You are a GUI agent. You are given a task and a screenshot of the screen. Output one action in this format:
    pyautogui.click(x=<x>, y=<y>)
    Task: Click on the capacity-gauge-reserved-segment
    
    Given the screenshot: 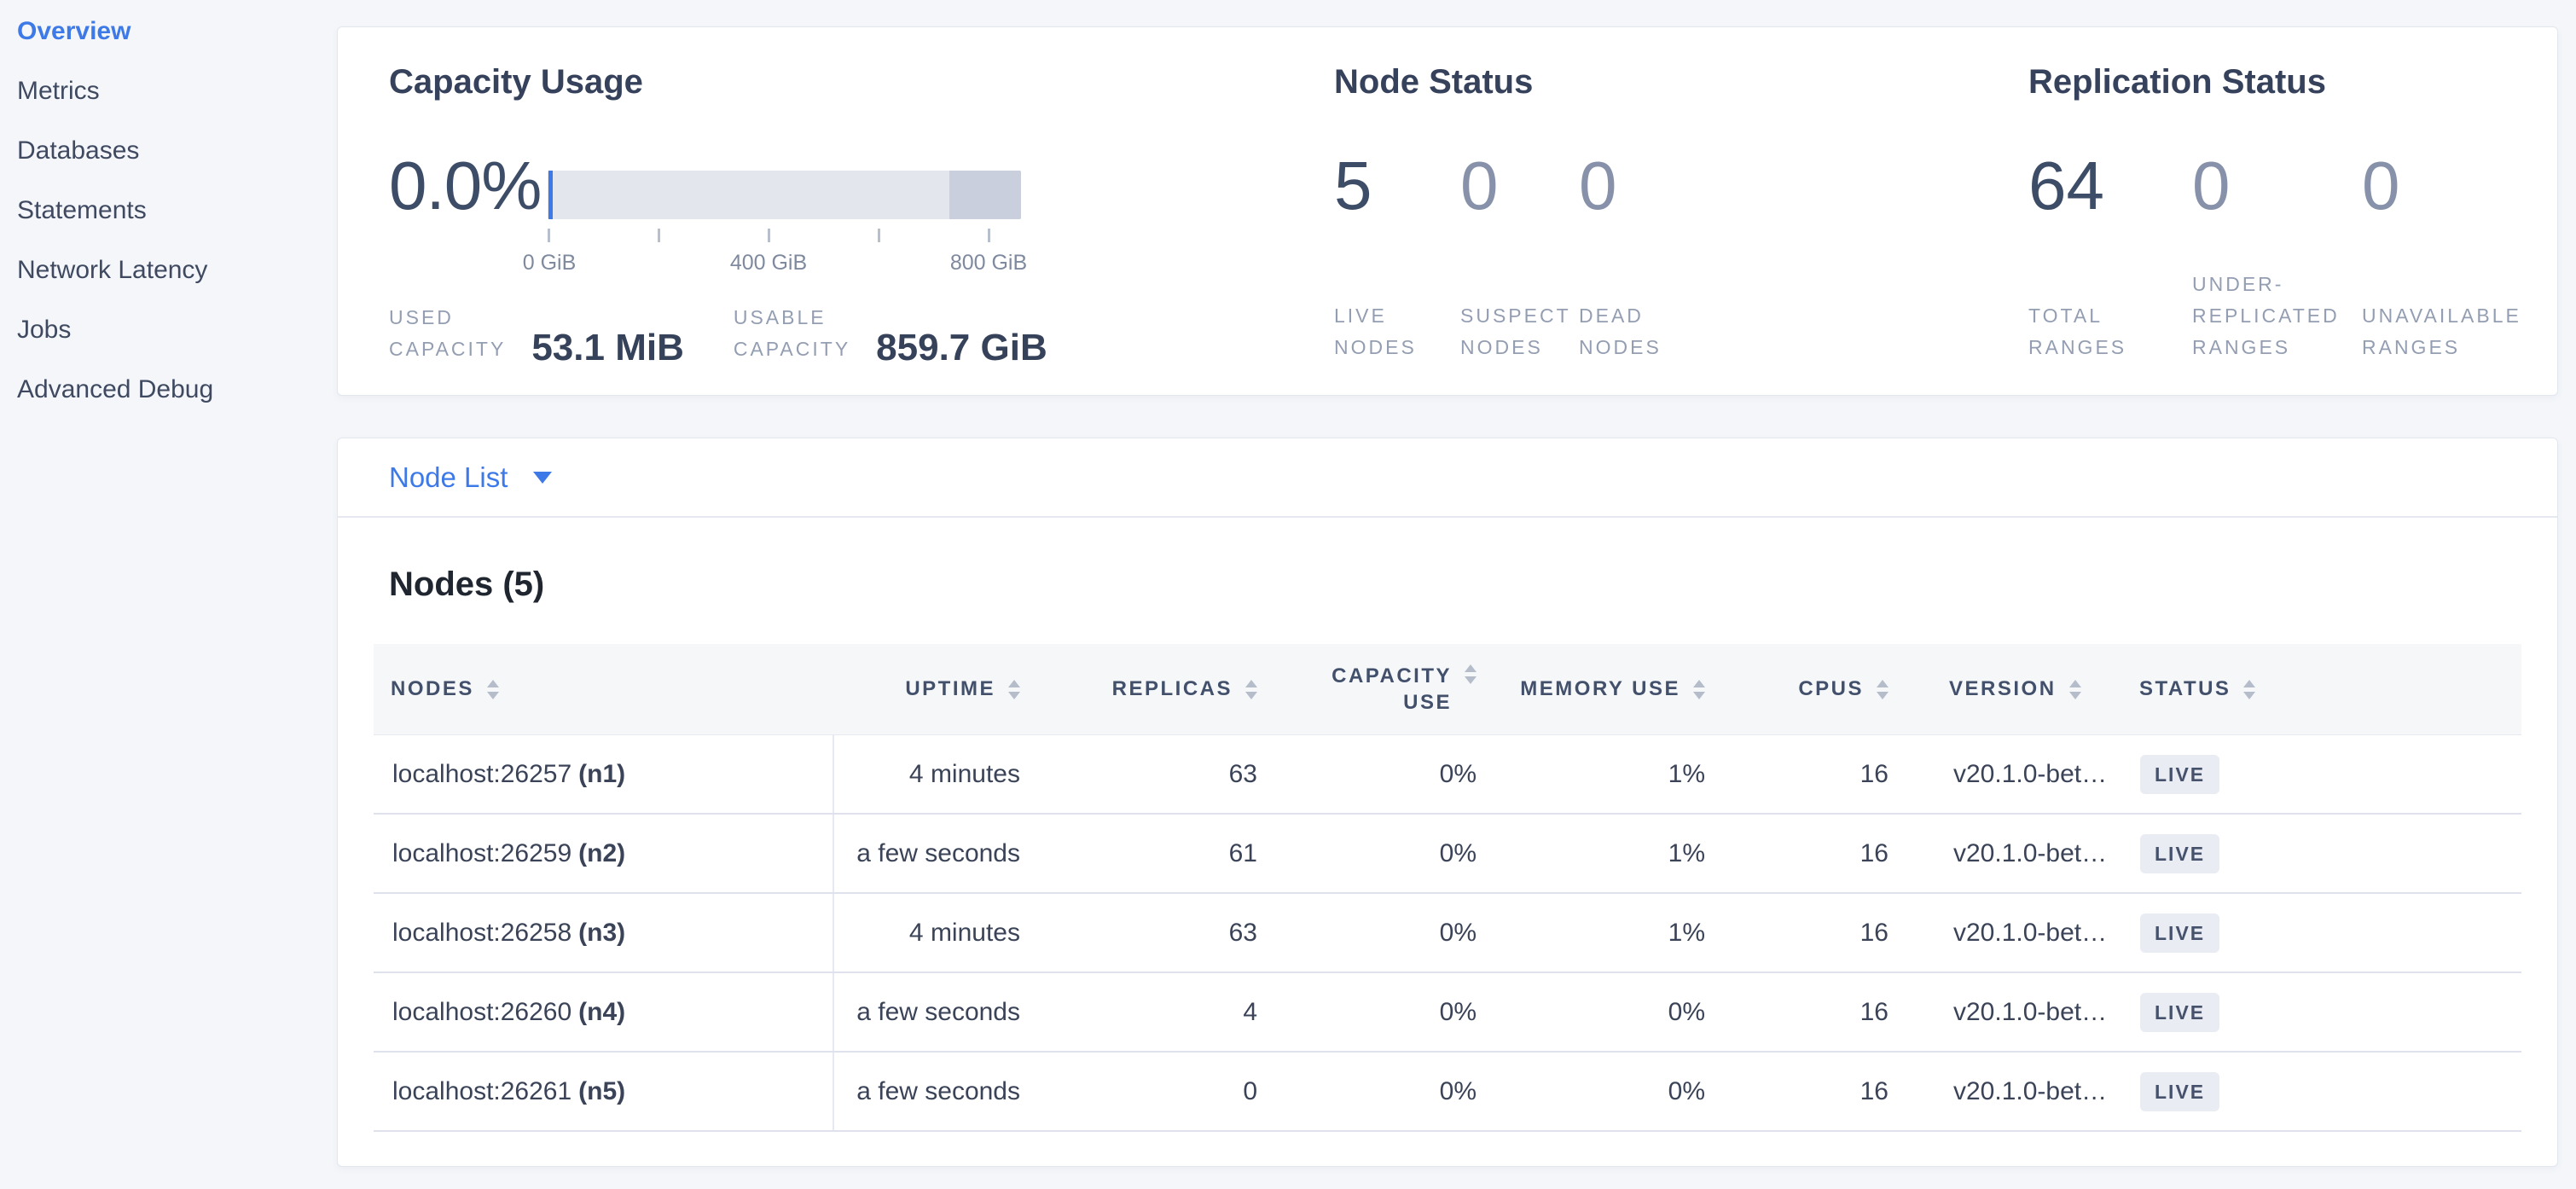 What is the action you would take?
    pyautogui.click(x=985, y=195)
    